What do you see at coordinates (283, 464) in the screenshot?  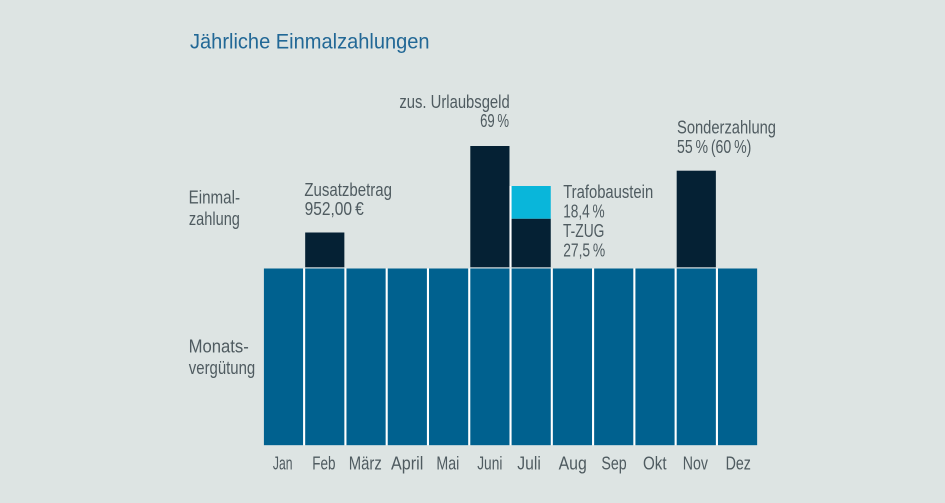 I see `svg-text: Jan` at bounding box center [283, 464].